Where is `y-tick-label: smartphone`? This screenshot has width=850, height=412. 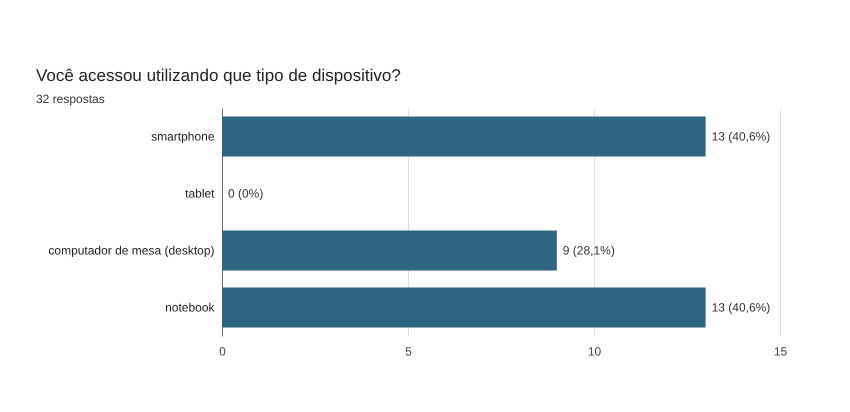 y-tick-label: smartphone is located at coordinates (183, 137).